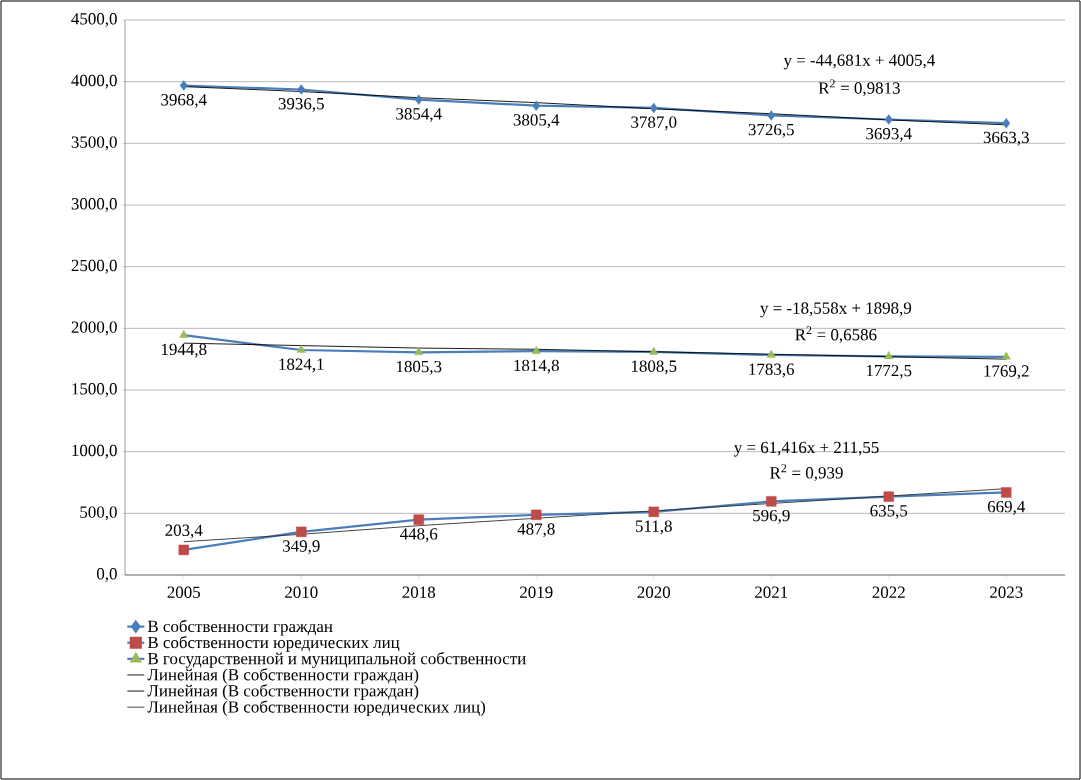 This screenshot has width=1081, height=780. Describe the element at coordinates (94, 266) in the screenshot. I see `y-tick-label: 2500,0` at that location.